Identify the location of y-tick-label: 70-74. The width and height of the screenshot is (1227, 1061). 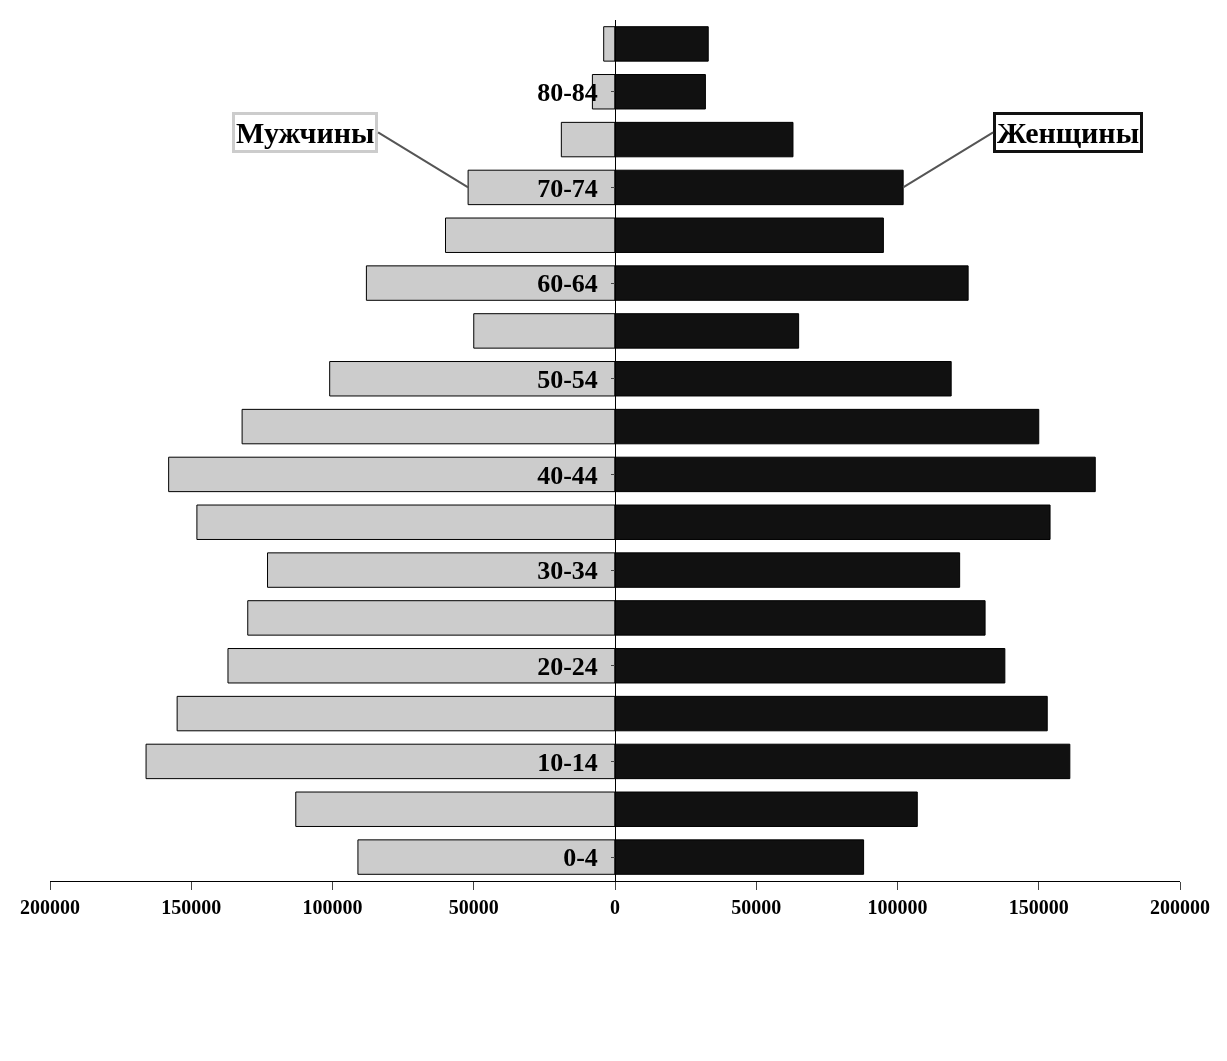
(567, 188).